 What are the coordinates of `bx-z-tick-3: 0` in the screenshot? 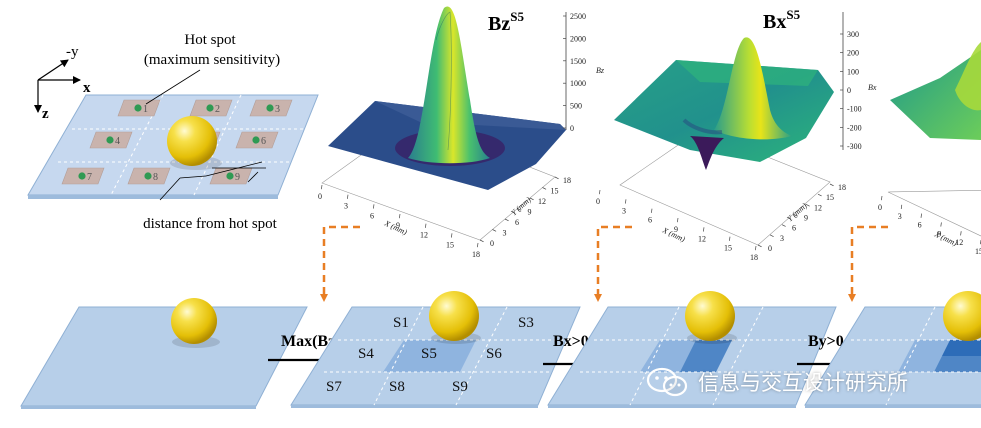 It's located at (849, 90).